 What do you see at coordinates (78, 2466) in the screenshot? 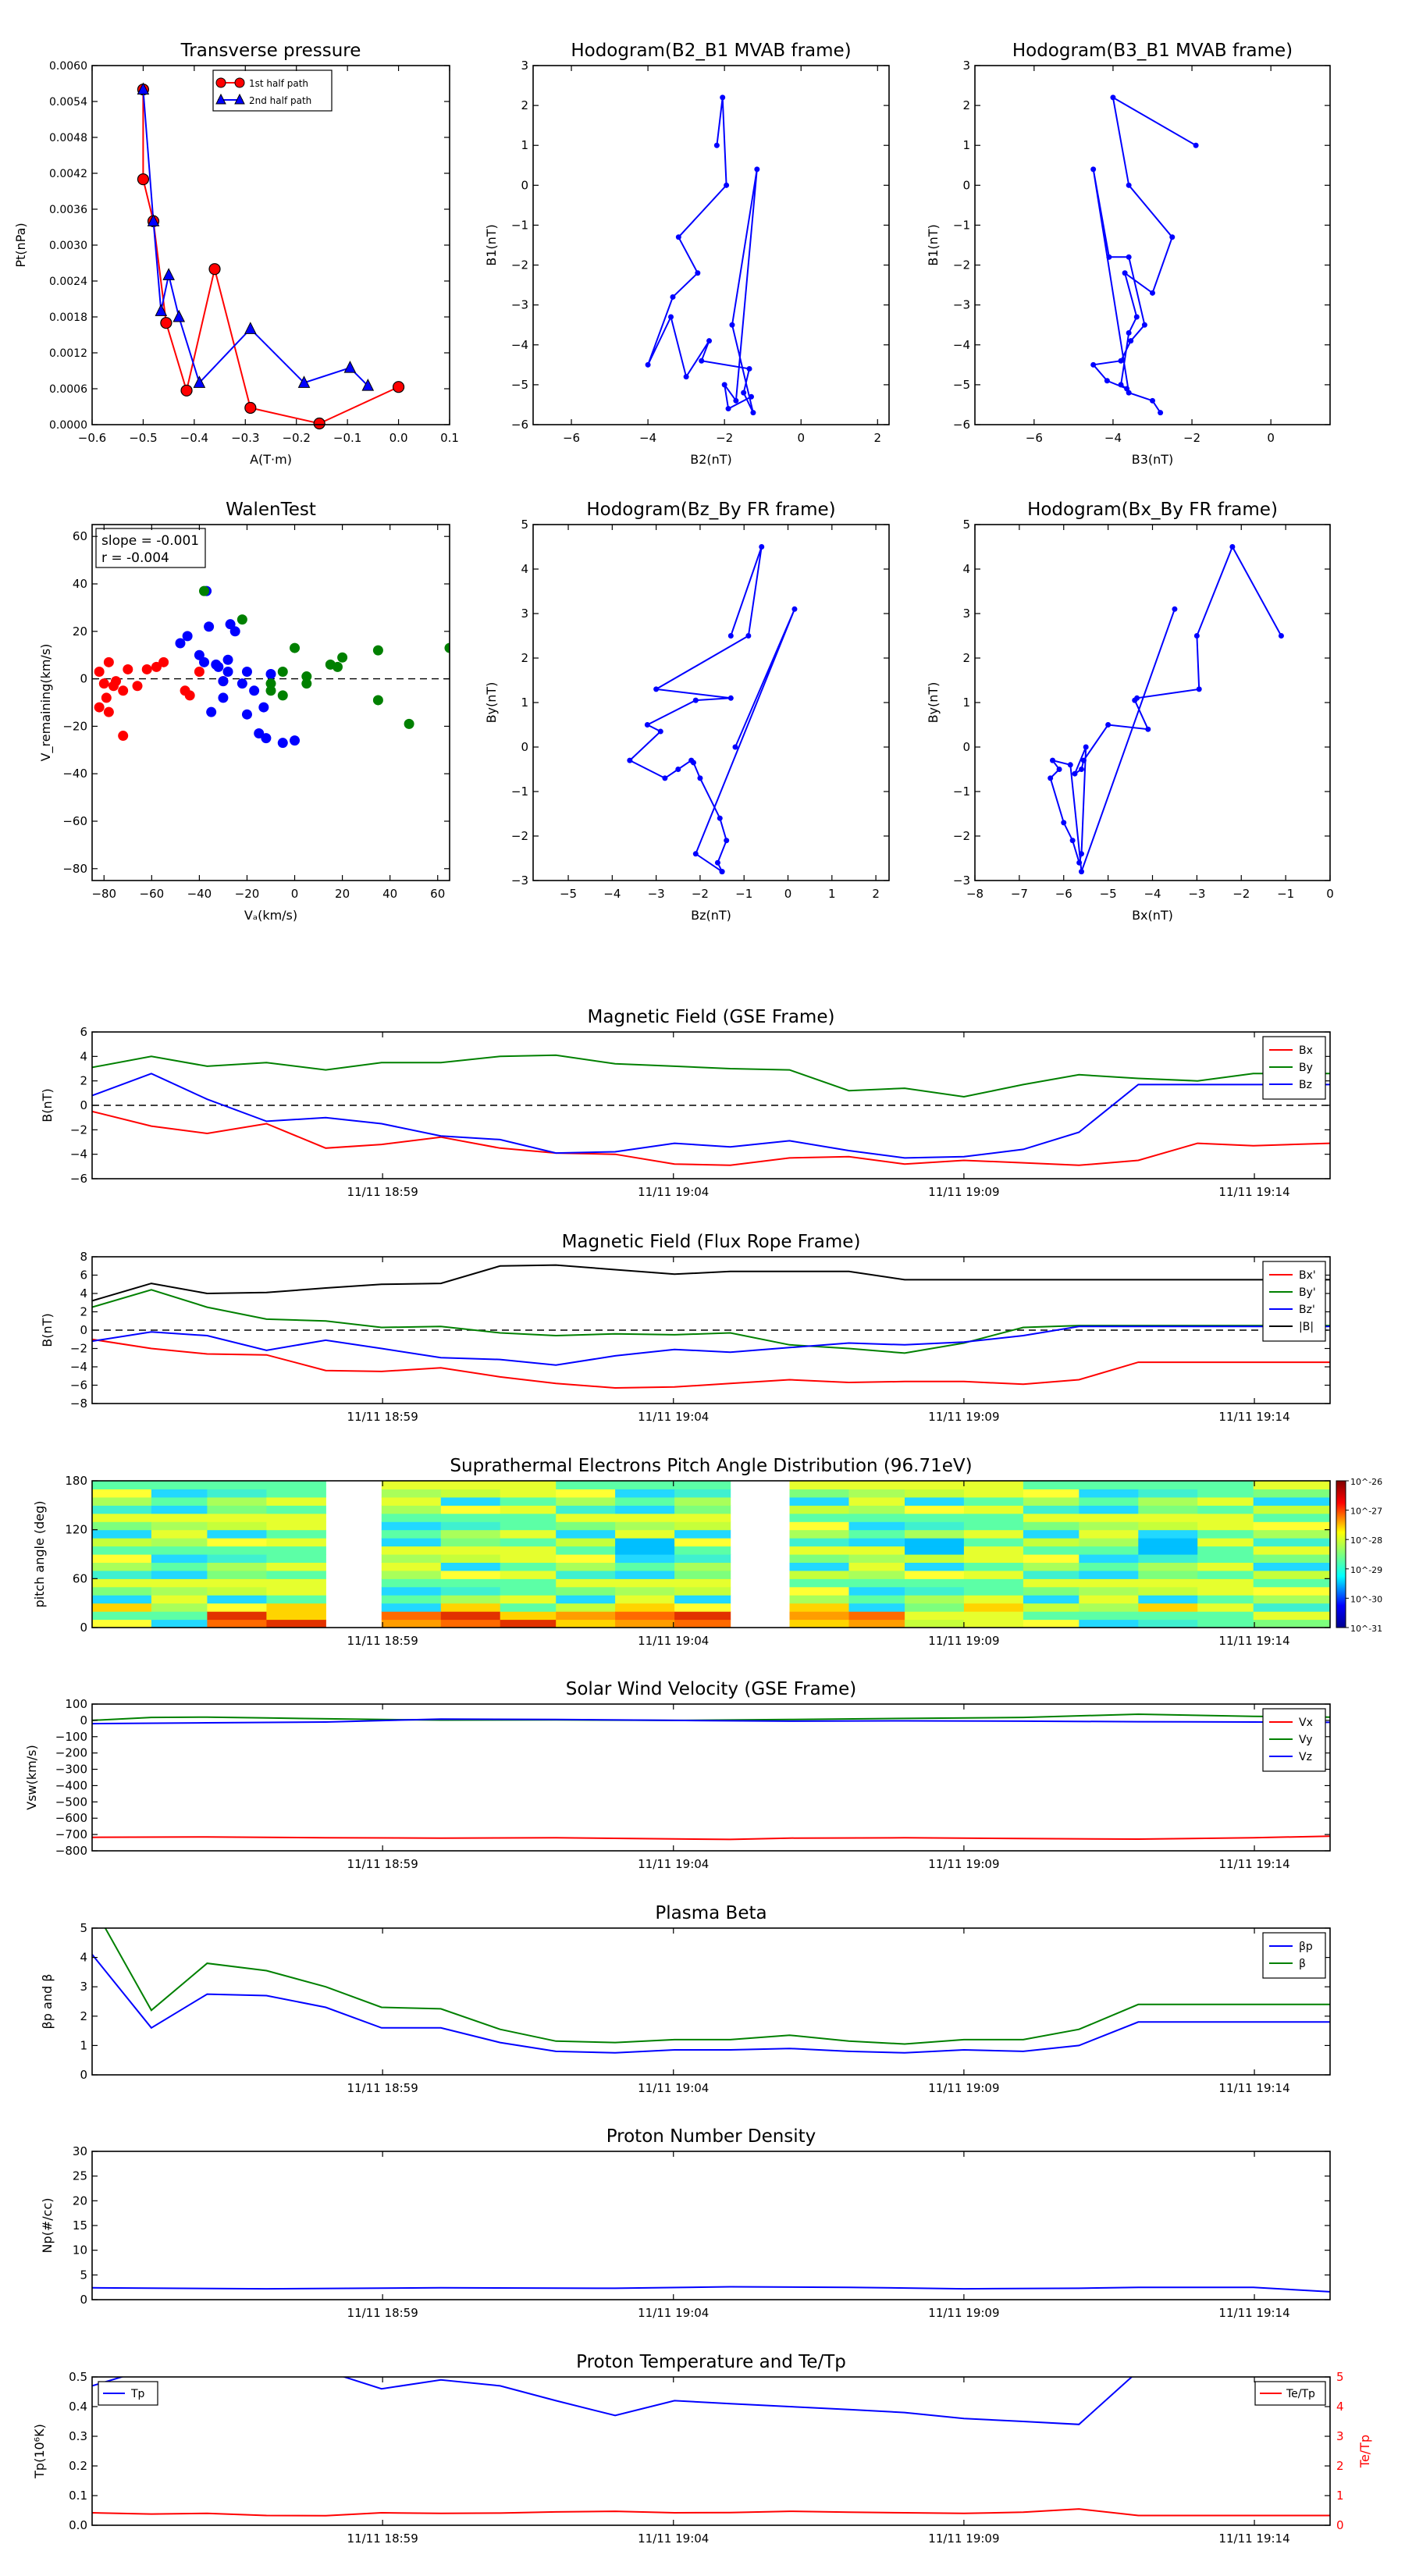
I see `y-tick-label: 0.2` at bounding box center [78, 2466].